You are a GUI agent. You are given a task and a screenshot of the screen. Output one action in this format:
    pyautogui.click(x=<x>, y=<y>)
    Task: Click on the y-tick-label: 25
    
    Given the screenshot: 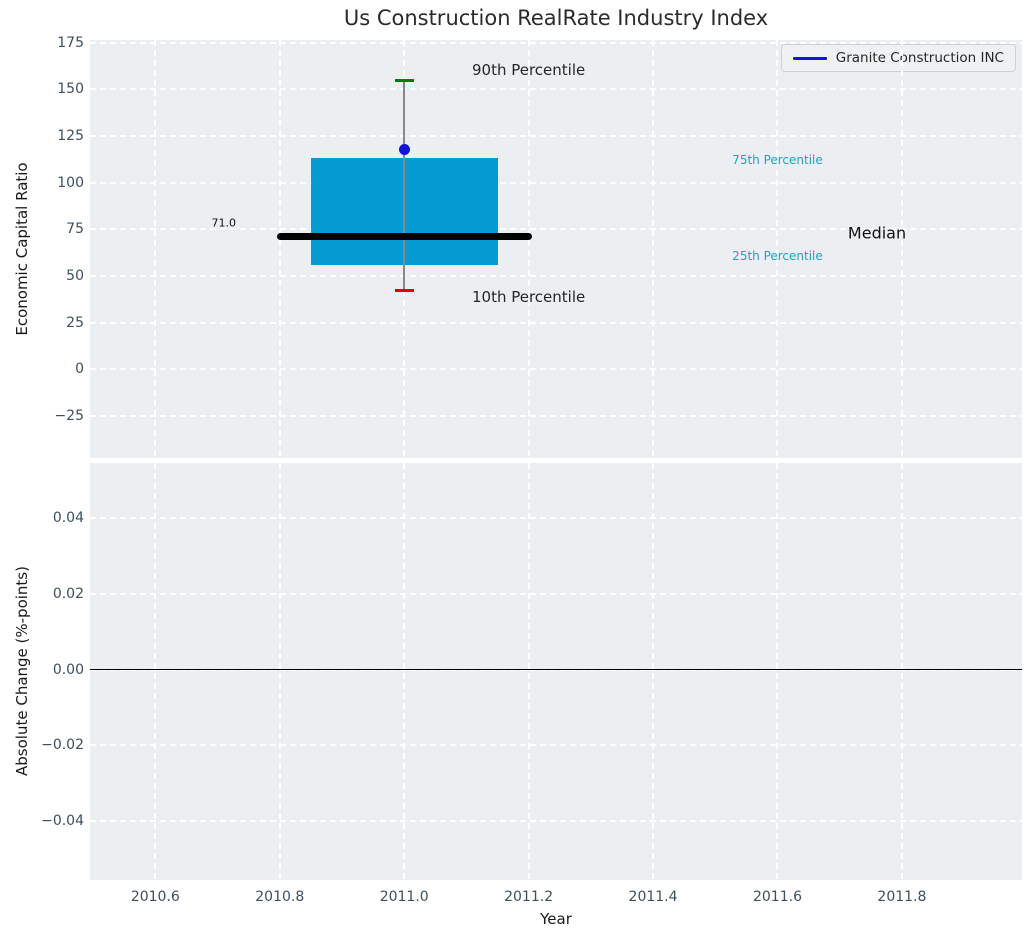 What is the action you would take?
    pyautogui.click(x=75, y=322)
    